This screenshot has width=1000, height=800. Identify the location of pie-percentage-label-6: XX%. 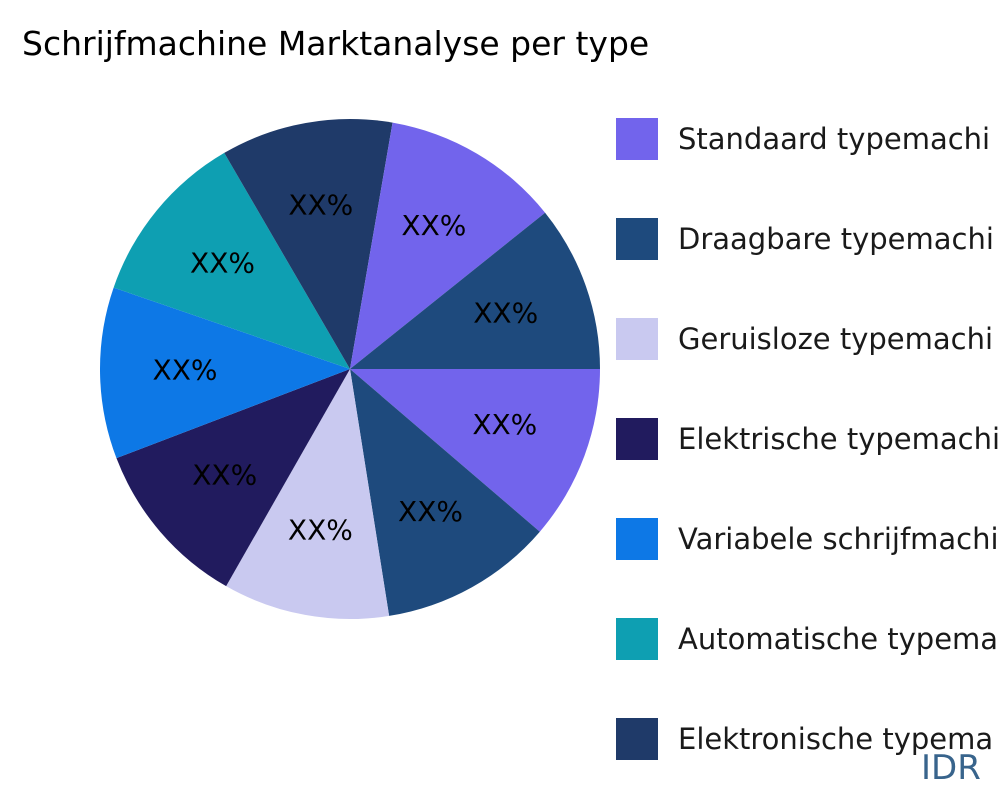
(320, 205).